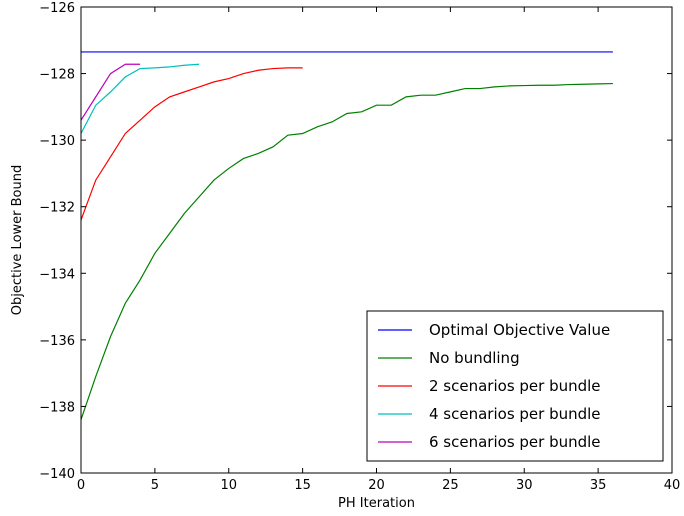  I want to click on legend-label-2: No bundling, so click(474, 358).